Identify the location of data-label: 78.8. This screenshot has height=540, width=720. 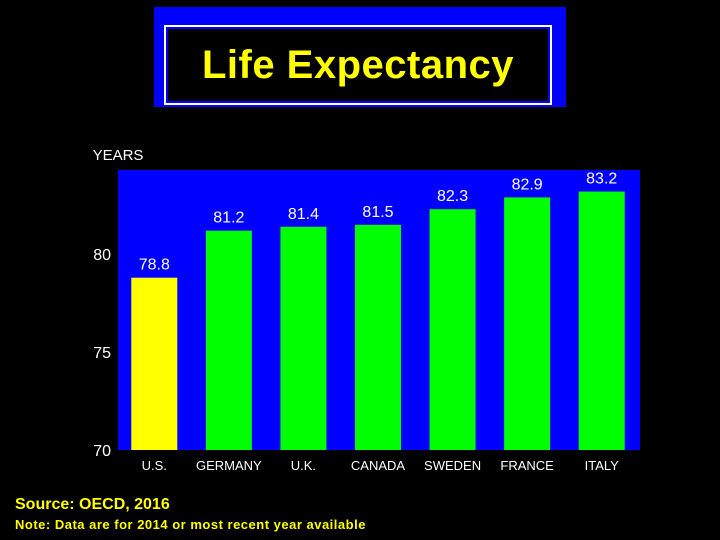
(154, 265).